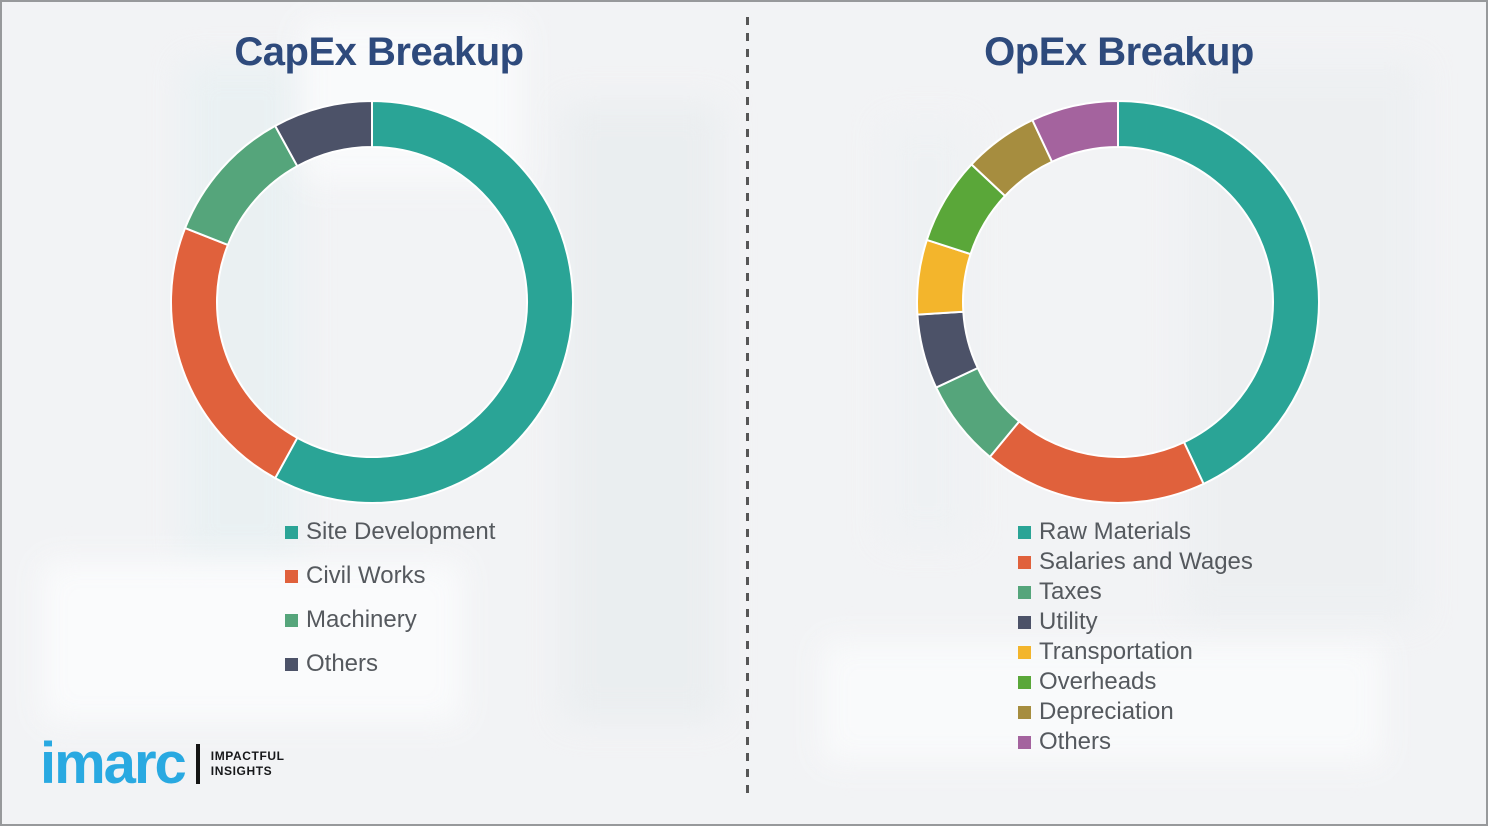 This screenshot has width=1488, height=836. Describe the element at coordinates (1106, 711) in the screenshot. I see `legend-label: Depreciation` at that location.